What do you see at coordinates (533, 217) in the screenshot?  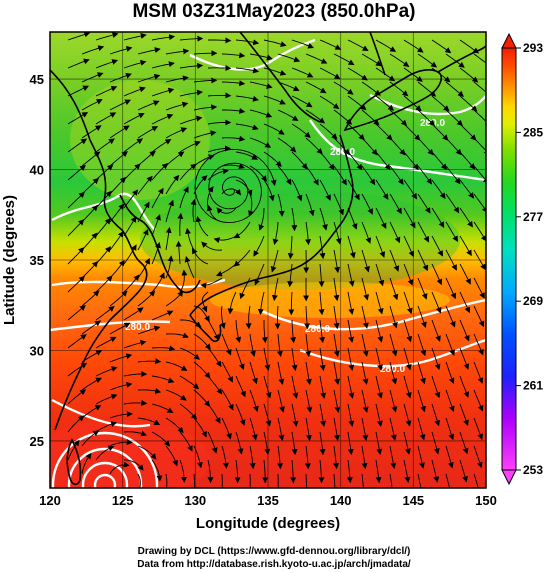 I see `colorbar-tick-label: 277` at bounding box center [533, 217].